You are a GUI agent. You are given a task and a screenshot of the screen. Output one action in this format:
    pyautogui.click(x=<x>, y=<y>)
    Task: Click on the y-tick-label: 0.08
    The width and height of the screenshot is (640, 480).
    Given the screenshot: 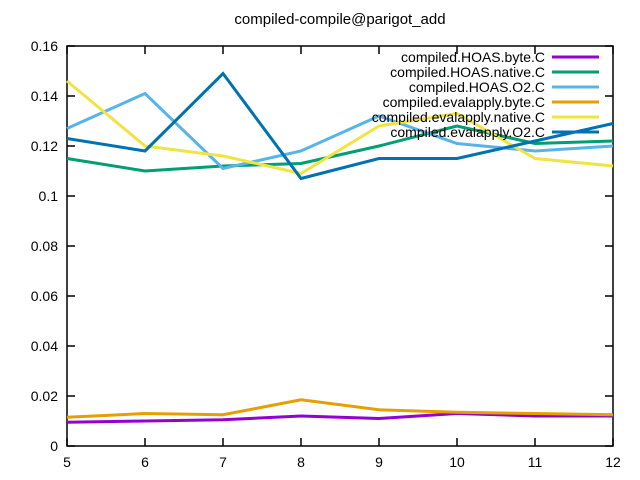 What is the action you would take?
    pyautogui.click(x=44, y=246)
    